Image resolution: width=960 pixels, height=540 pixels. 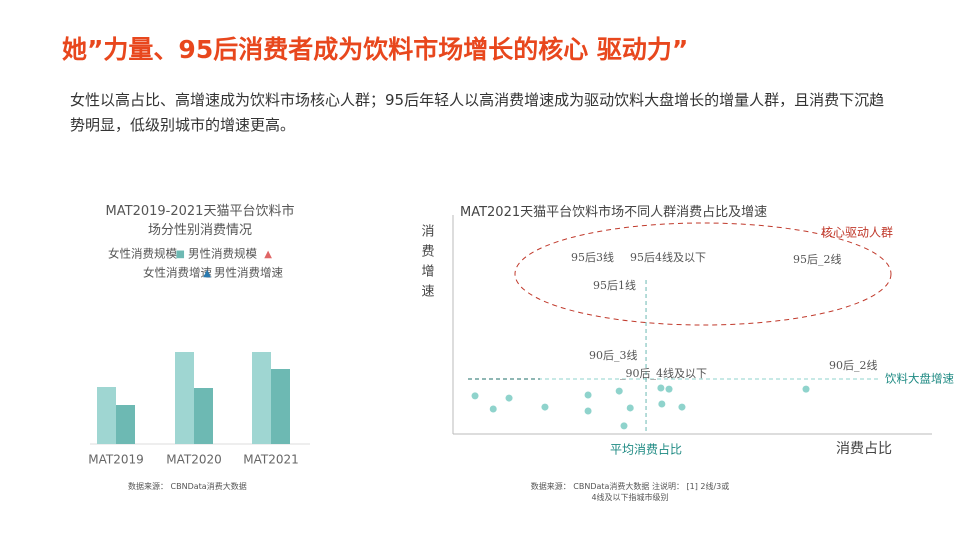 I want to click on x-tick-label: MAT2021, so click(x=271, y=460).